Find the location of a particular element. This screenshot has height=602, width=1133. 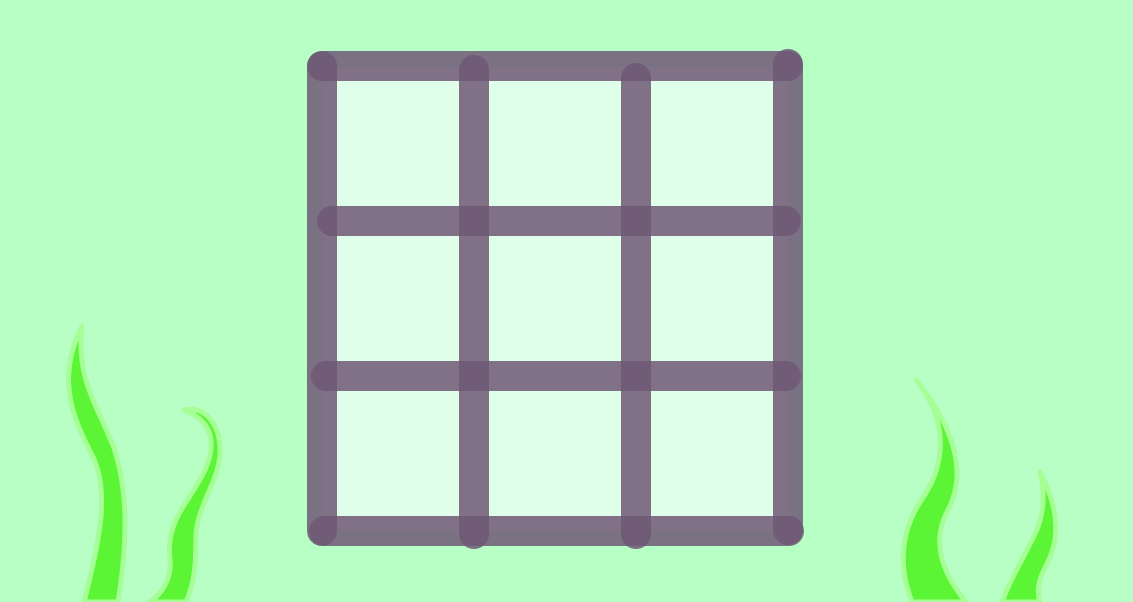

seaweed-left-short is located at coordinates (185, 504).